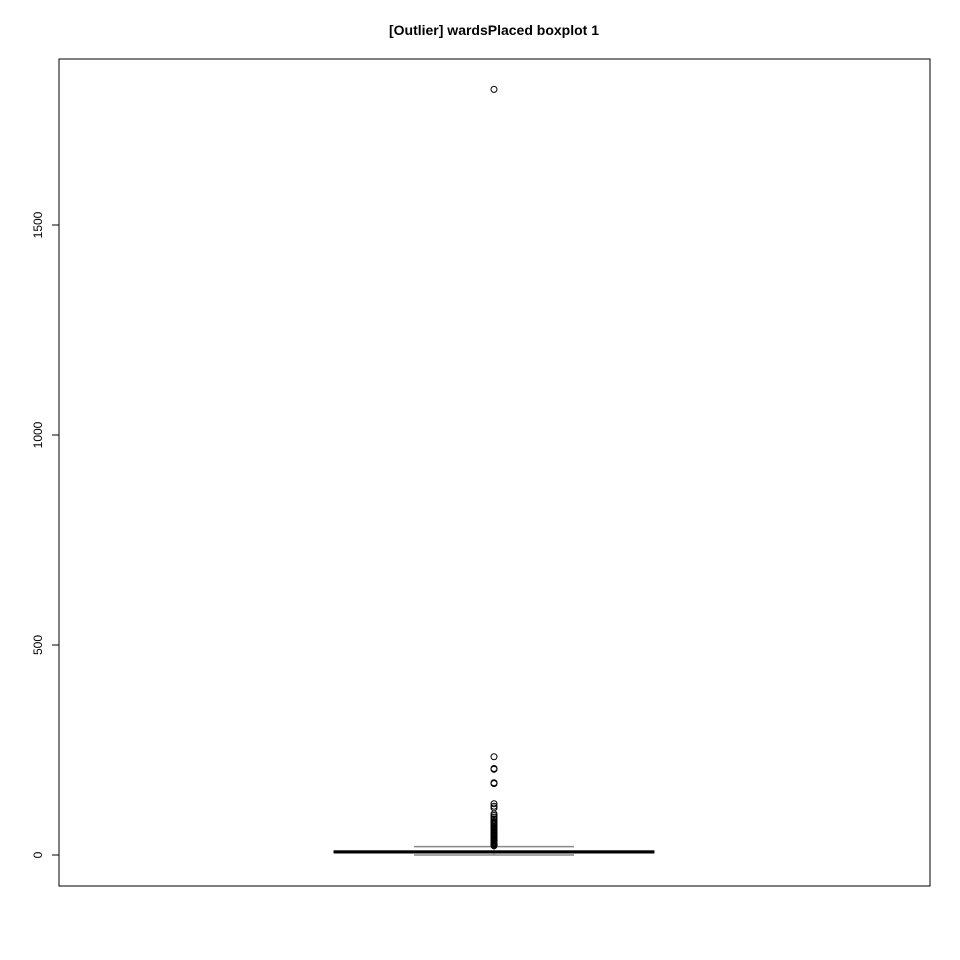 The height and width of the screenshot is (960, 960). What do you see at coordinates (38, 434) in the screenshot?
I see `y-tick-label: 1000` at bounding box center [38, 434].